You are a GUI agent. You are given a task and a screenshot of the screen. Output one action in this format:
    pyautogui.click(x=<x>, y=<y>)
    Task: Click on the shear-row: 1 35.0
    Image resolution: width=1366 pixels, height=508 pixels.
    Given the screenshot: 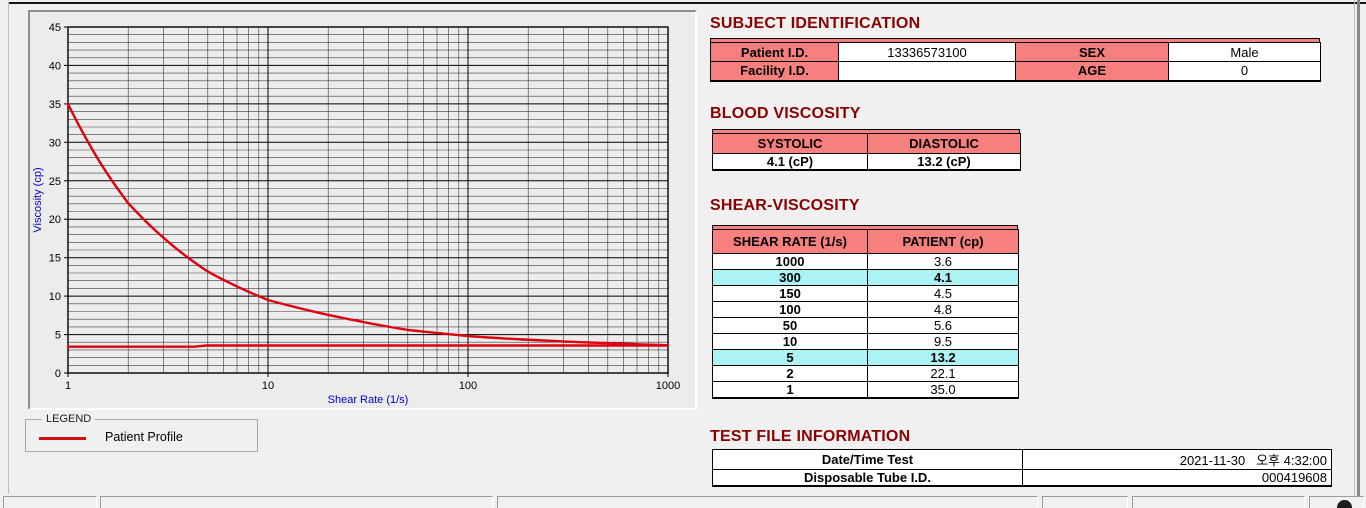 What is the action you would take?
    pyautogui.click(x=865, y=390)
    